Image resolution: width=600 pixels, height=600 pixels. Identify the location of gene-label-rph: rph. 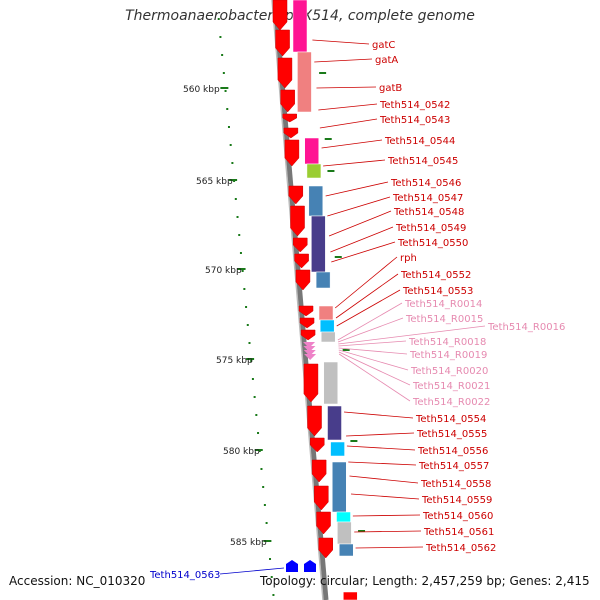
(408, 258).